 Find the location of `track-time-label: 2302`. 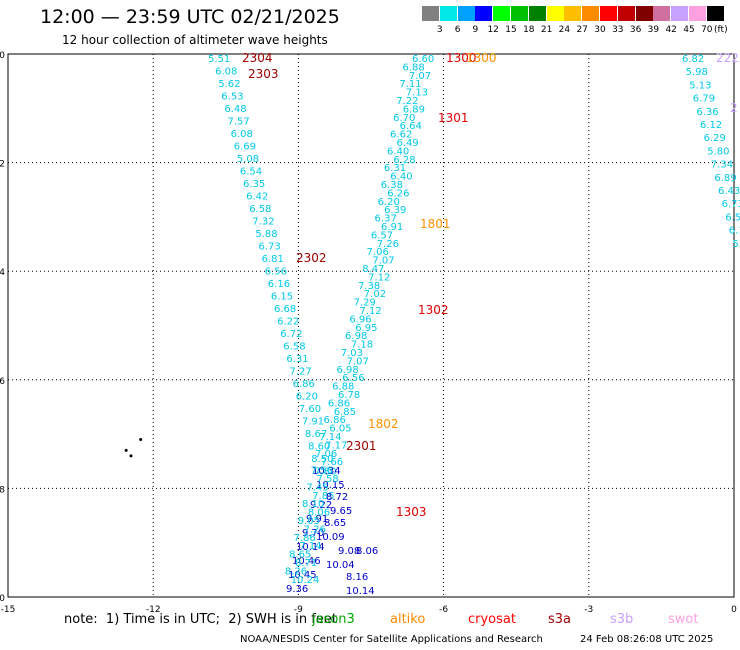

track-time-label: 2302 is located at coordinates (311, 258).